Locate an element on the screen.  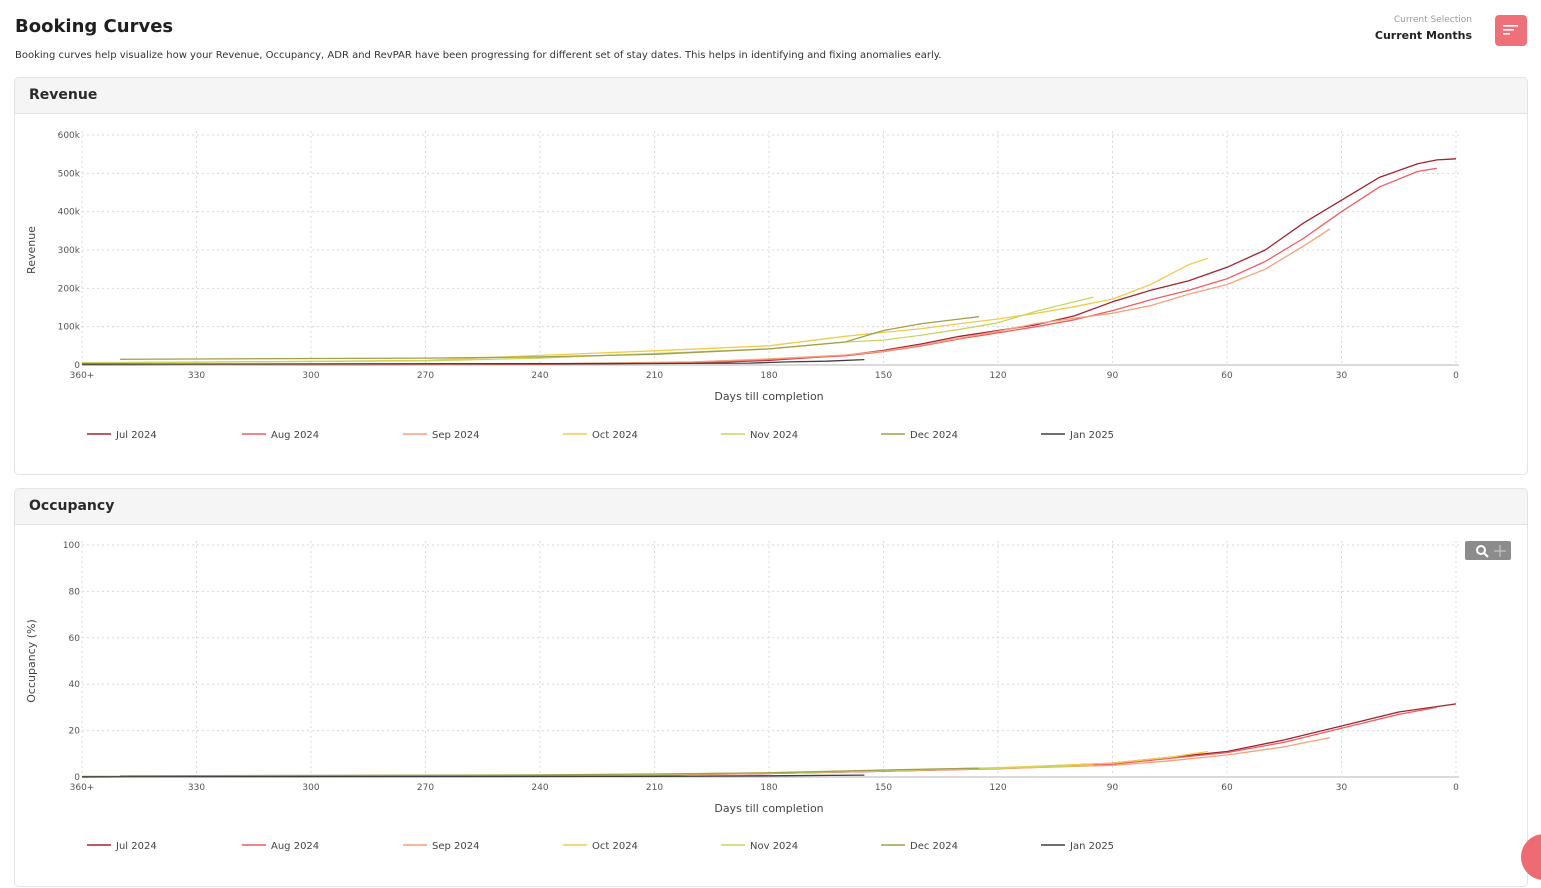
y-tick-label: 600k is located at coordinates (69, 136).